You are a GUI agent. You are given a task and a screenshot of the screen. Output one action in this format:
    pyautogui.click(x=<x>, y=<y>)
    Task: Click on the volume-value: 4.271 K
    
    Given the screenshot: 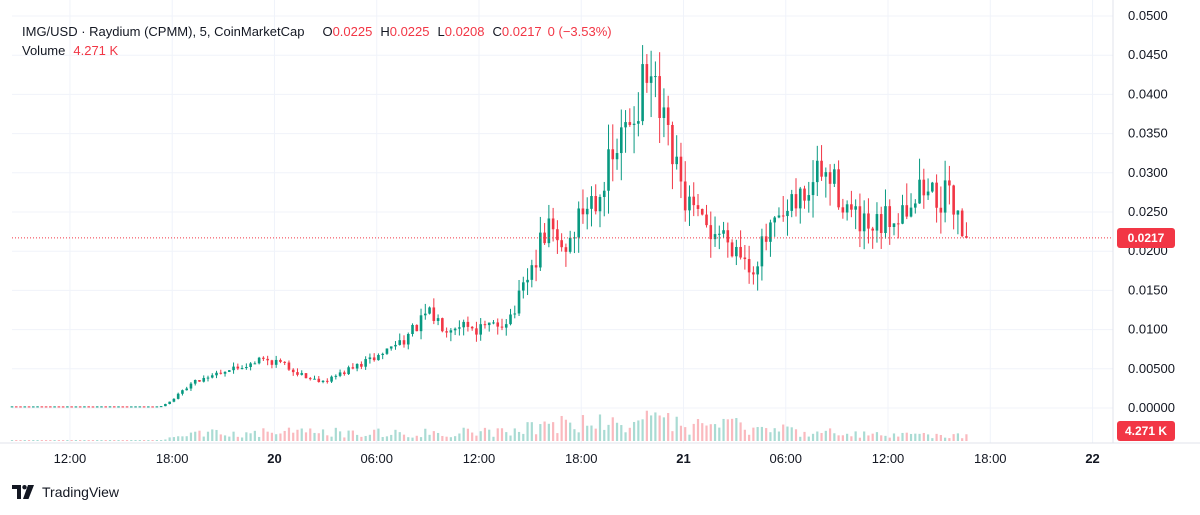 What is the action you would take?
    pyautogui.click(x=96, y=50)
    